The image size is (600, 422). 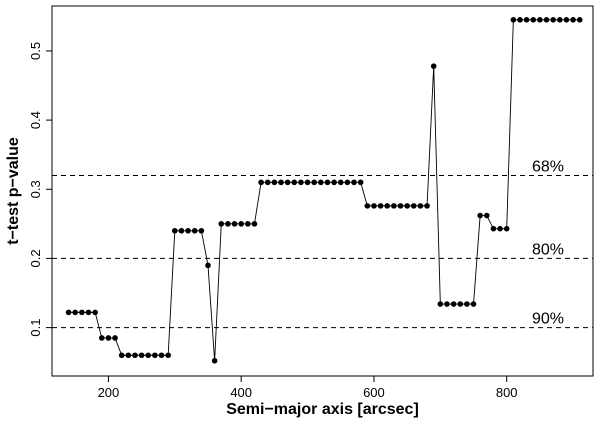 I want to click on y-tick-label: 0.1, so click(x=35, y=328).